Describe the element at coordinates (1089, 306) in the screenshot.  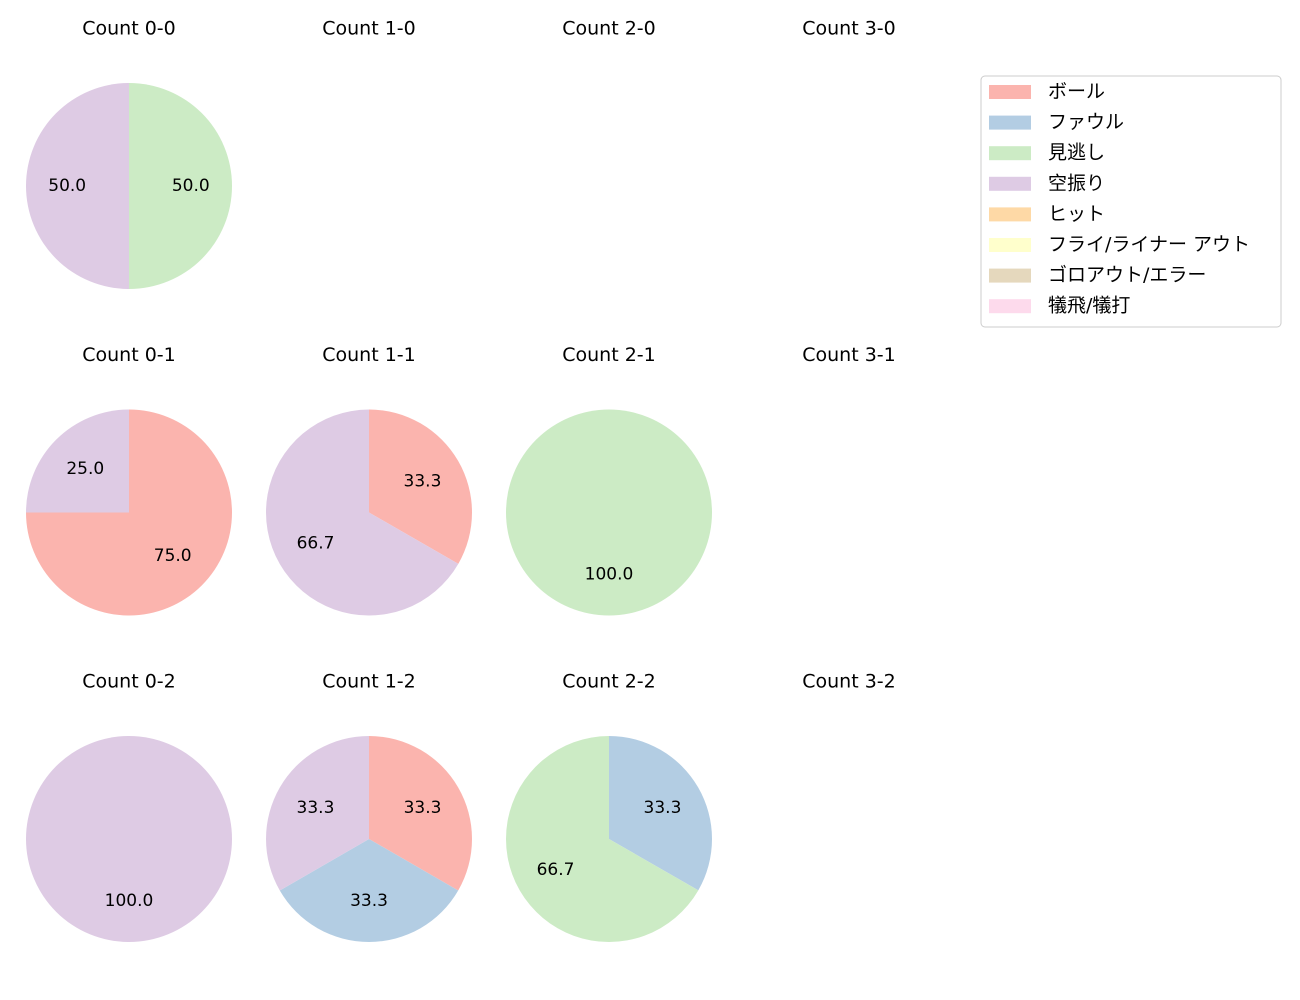
I see `legend-label: 犠飛/犠打` at that location.